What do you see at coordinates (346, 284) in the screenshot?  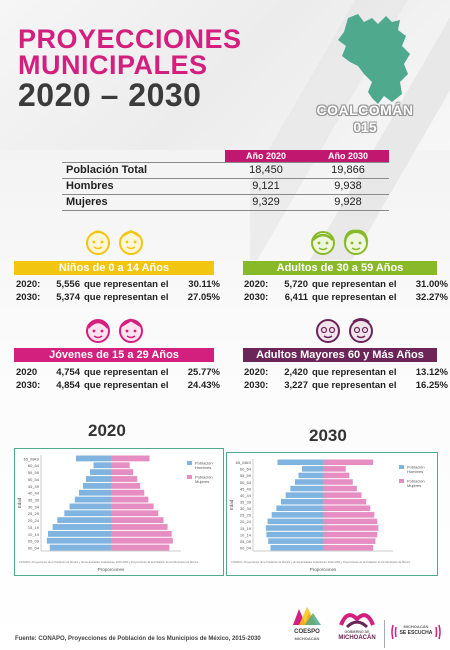 I see `adults-row-2020: 2020: 5,720 que representan el 31.00%` at bounding box center [346, 284].